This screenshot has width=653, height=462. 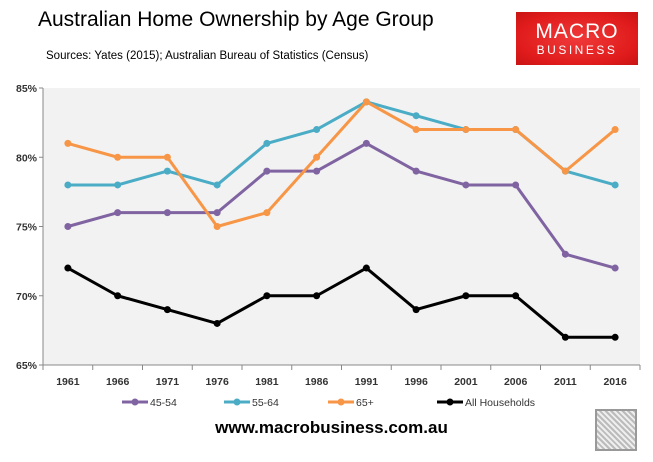 What do you see at coordinates (27, 228) in the screenshot?
I see `y-tick-label: 75%` at bounding box center [27, 228].